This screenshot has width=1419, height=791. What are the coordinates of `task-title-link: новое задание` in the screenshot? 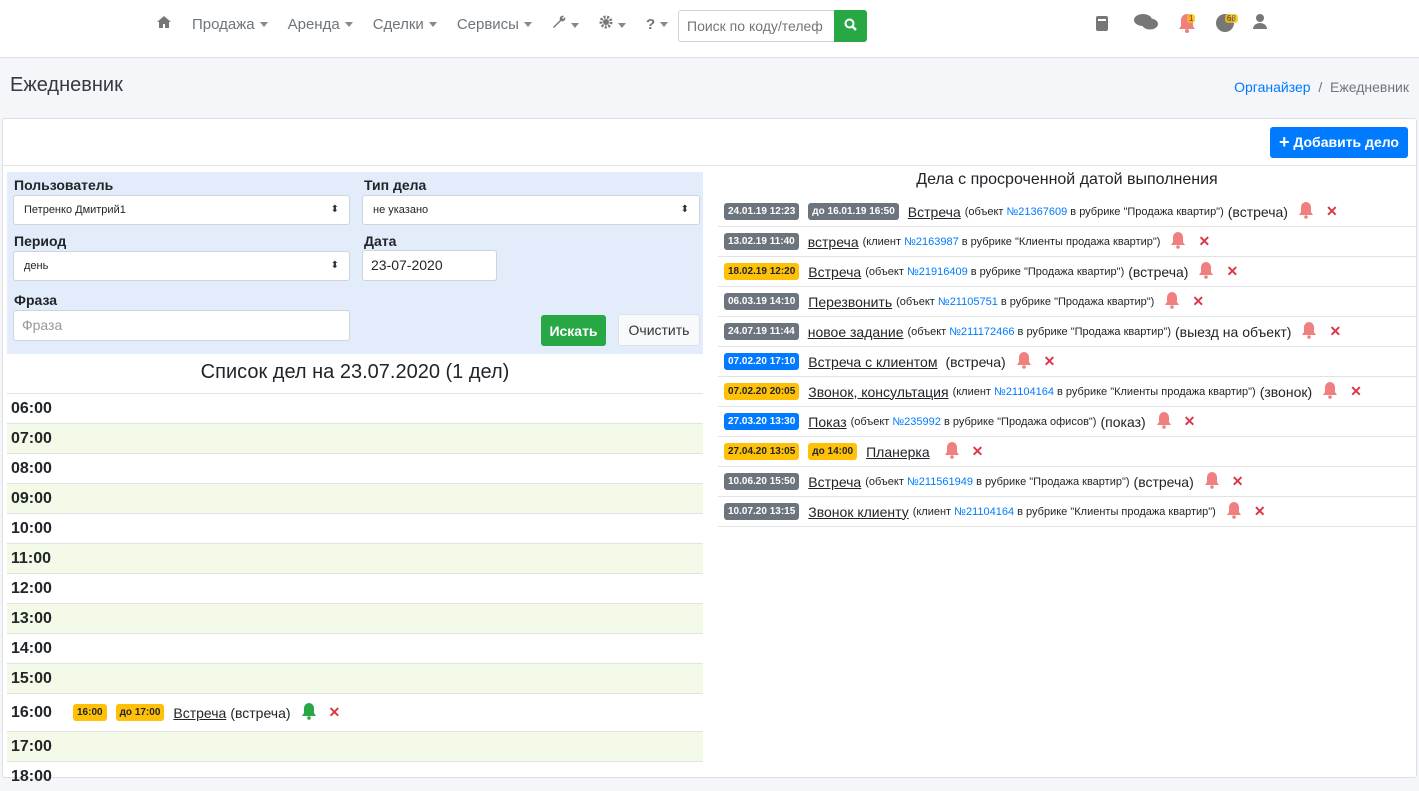 It's located at (855, 331).